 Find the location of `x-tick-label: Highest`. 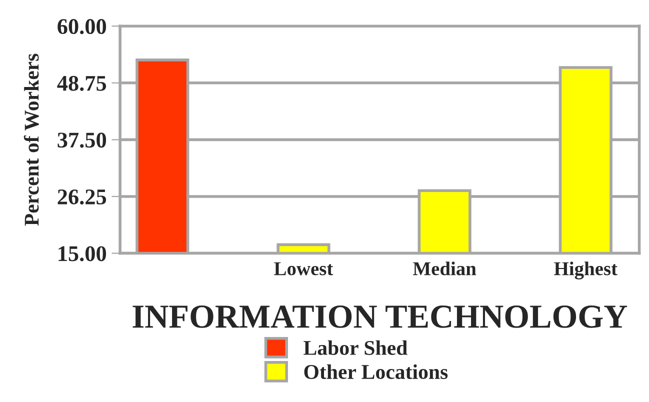

x-tick-label: Highest is located at coordinates (586, 271).